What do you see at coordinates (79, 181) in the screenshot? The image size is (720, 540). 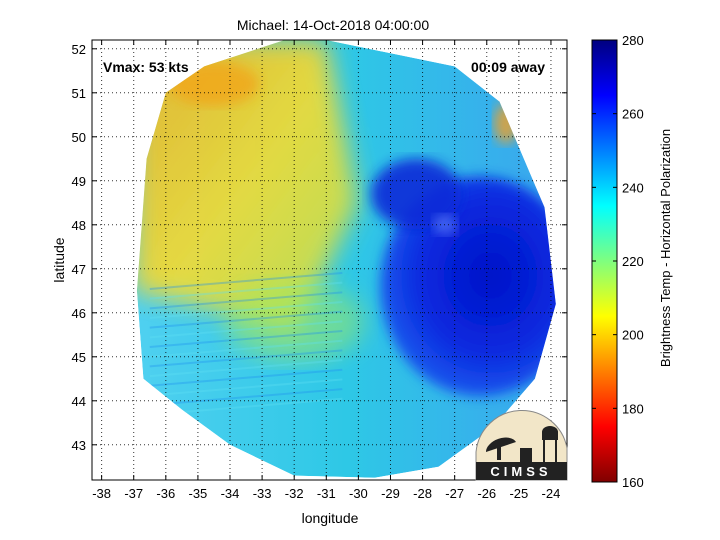 I see `y-tick-label: 49` at bounding box center [79, 181].